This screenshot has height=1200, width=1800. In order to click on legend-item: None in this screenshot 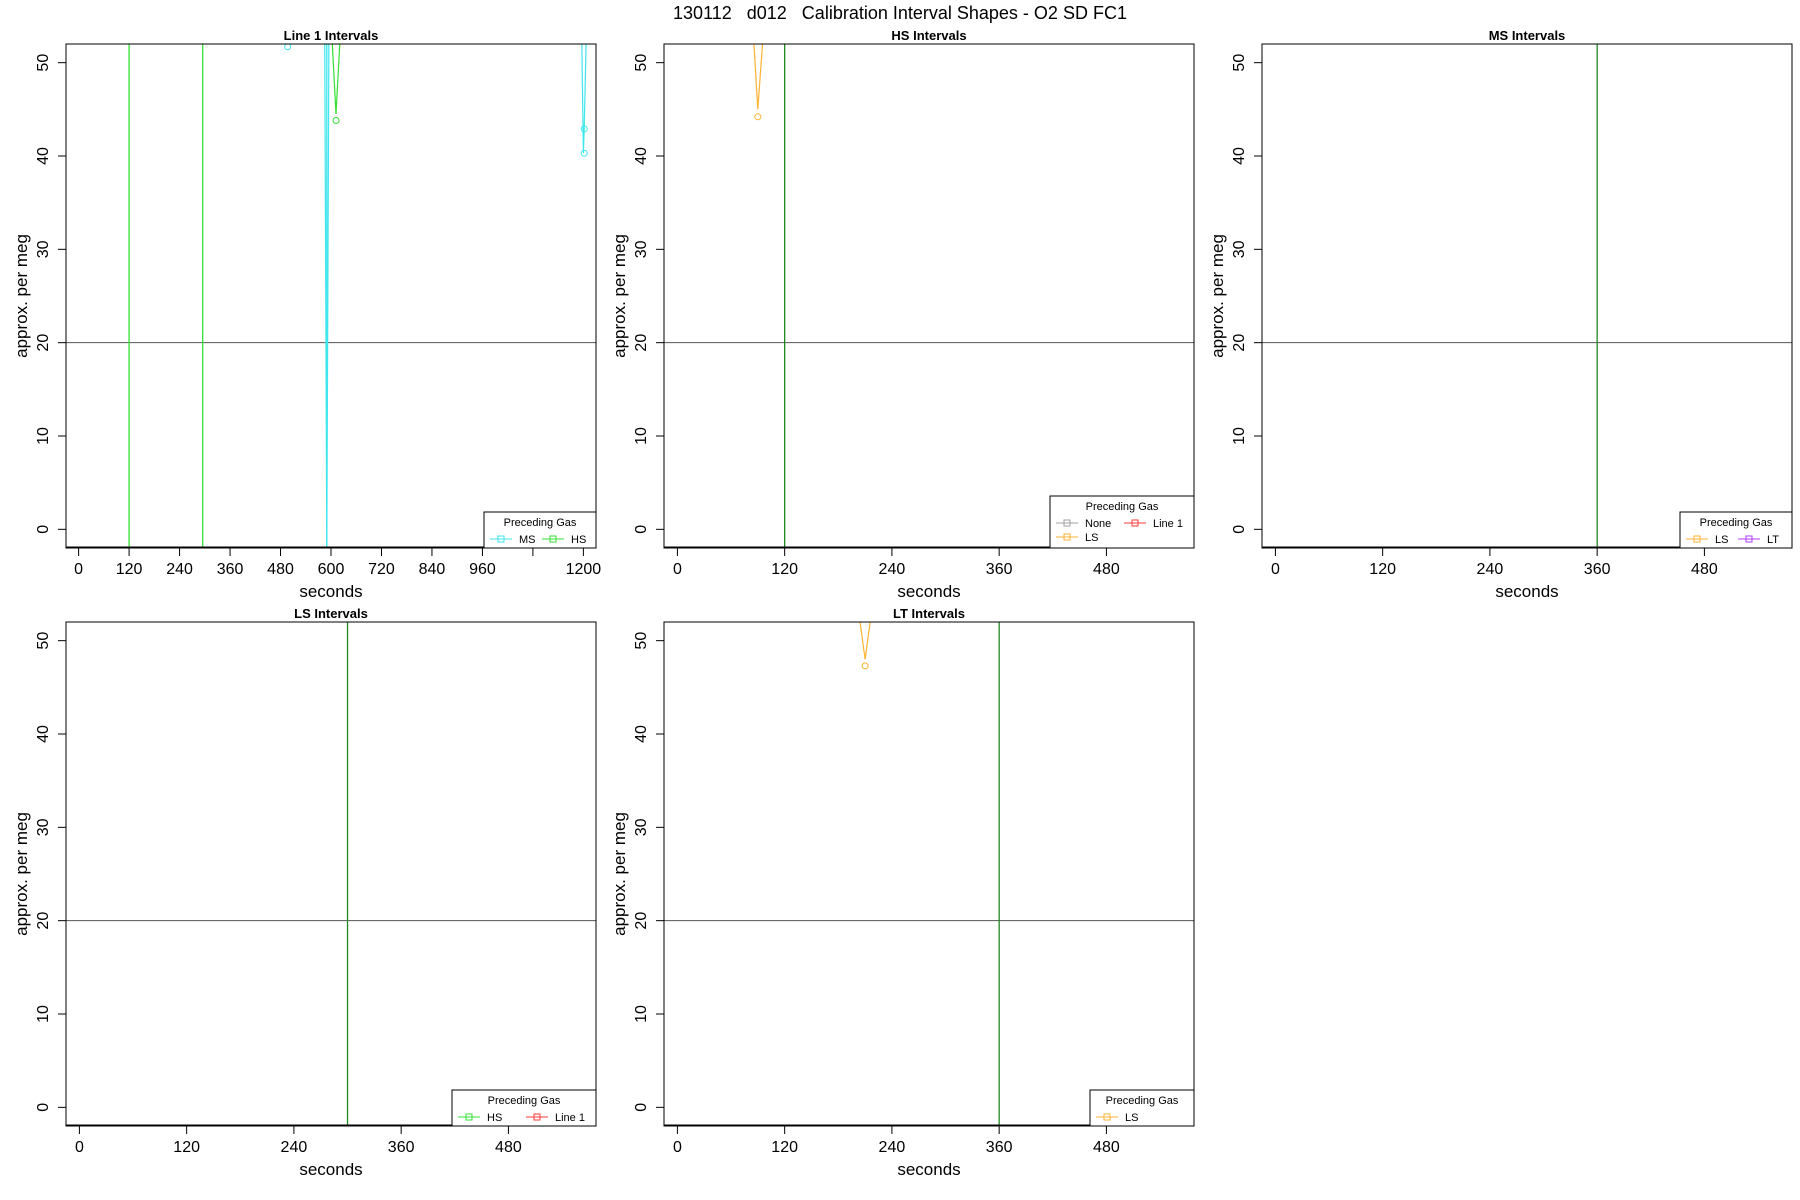, I will do `click(1083, 524)`.